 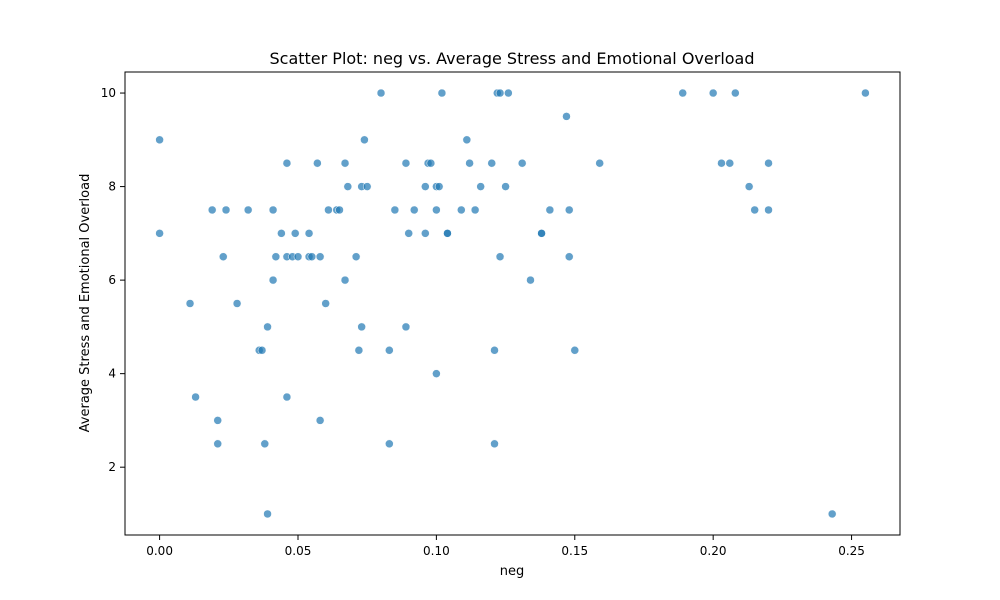 I want to click on x-tick-label: 0.25, so click(x=851, y=551).